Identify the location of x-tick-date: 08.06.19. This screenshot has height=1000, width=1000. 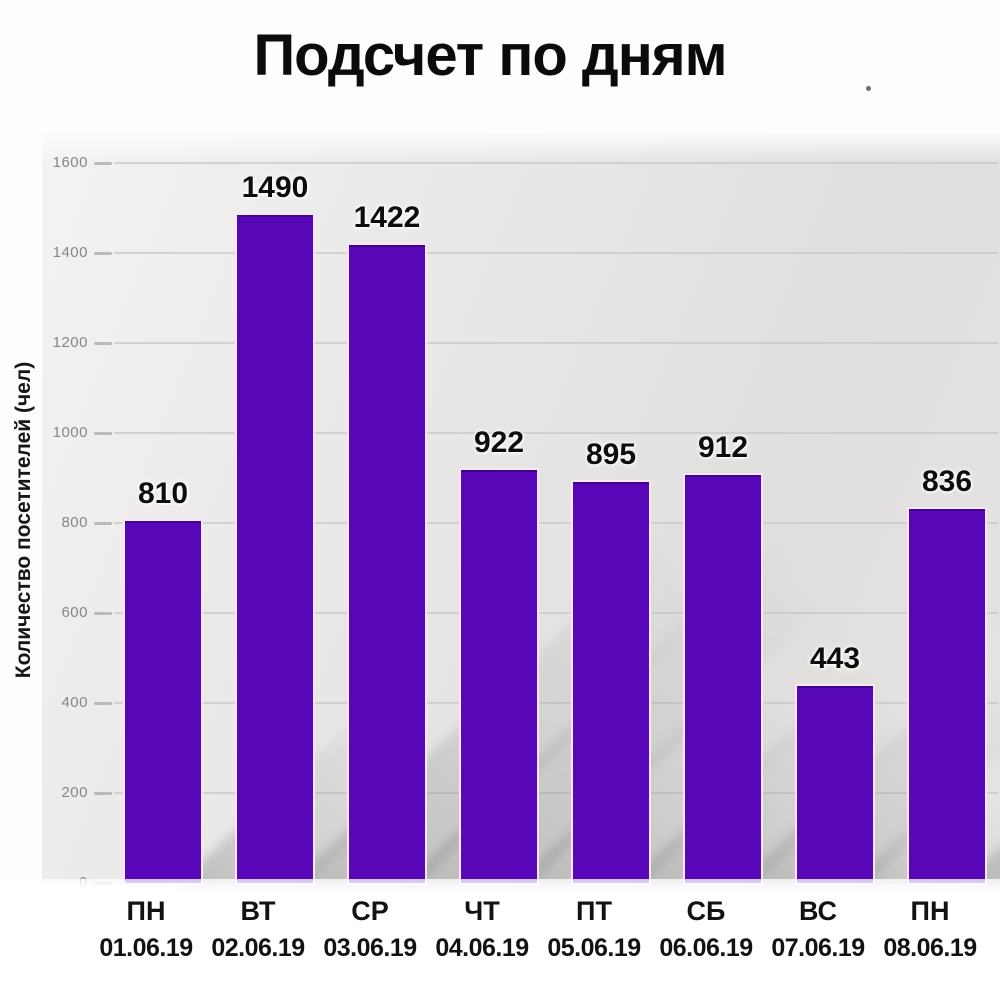
(930, 948).